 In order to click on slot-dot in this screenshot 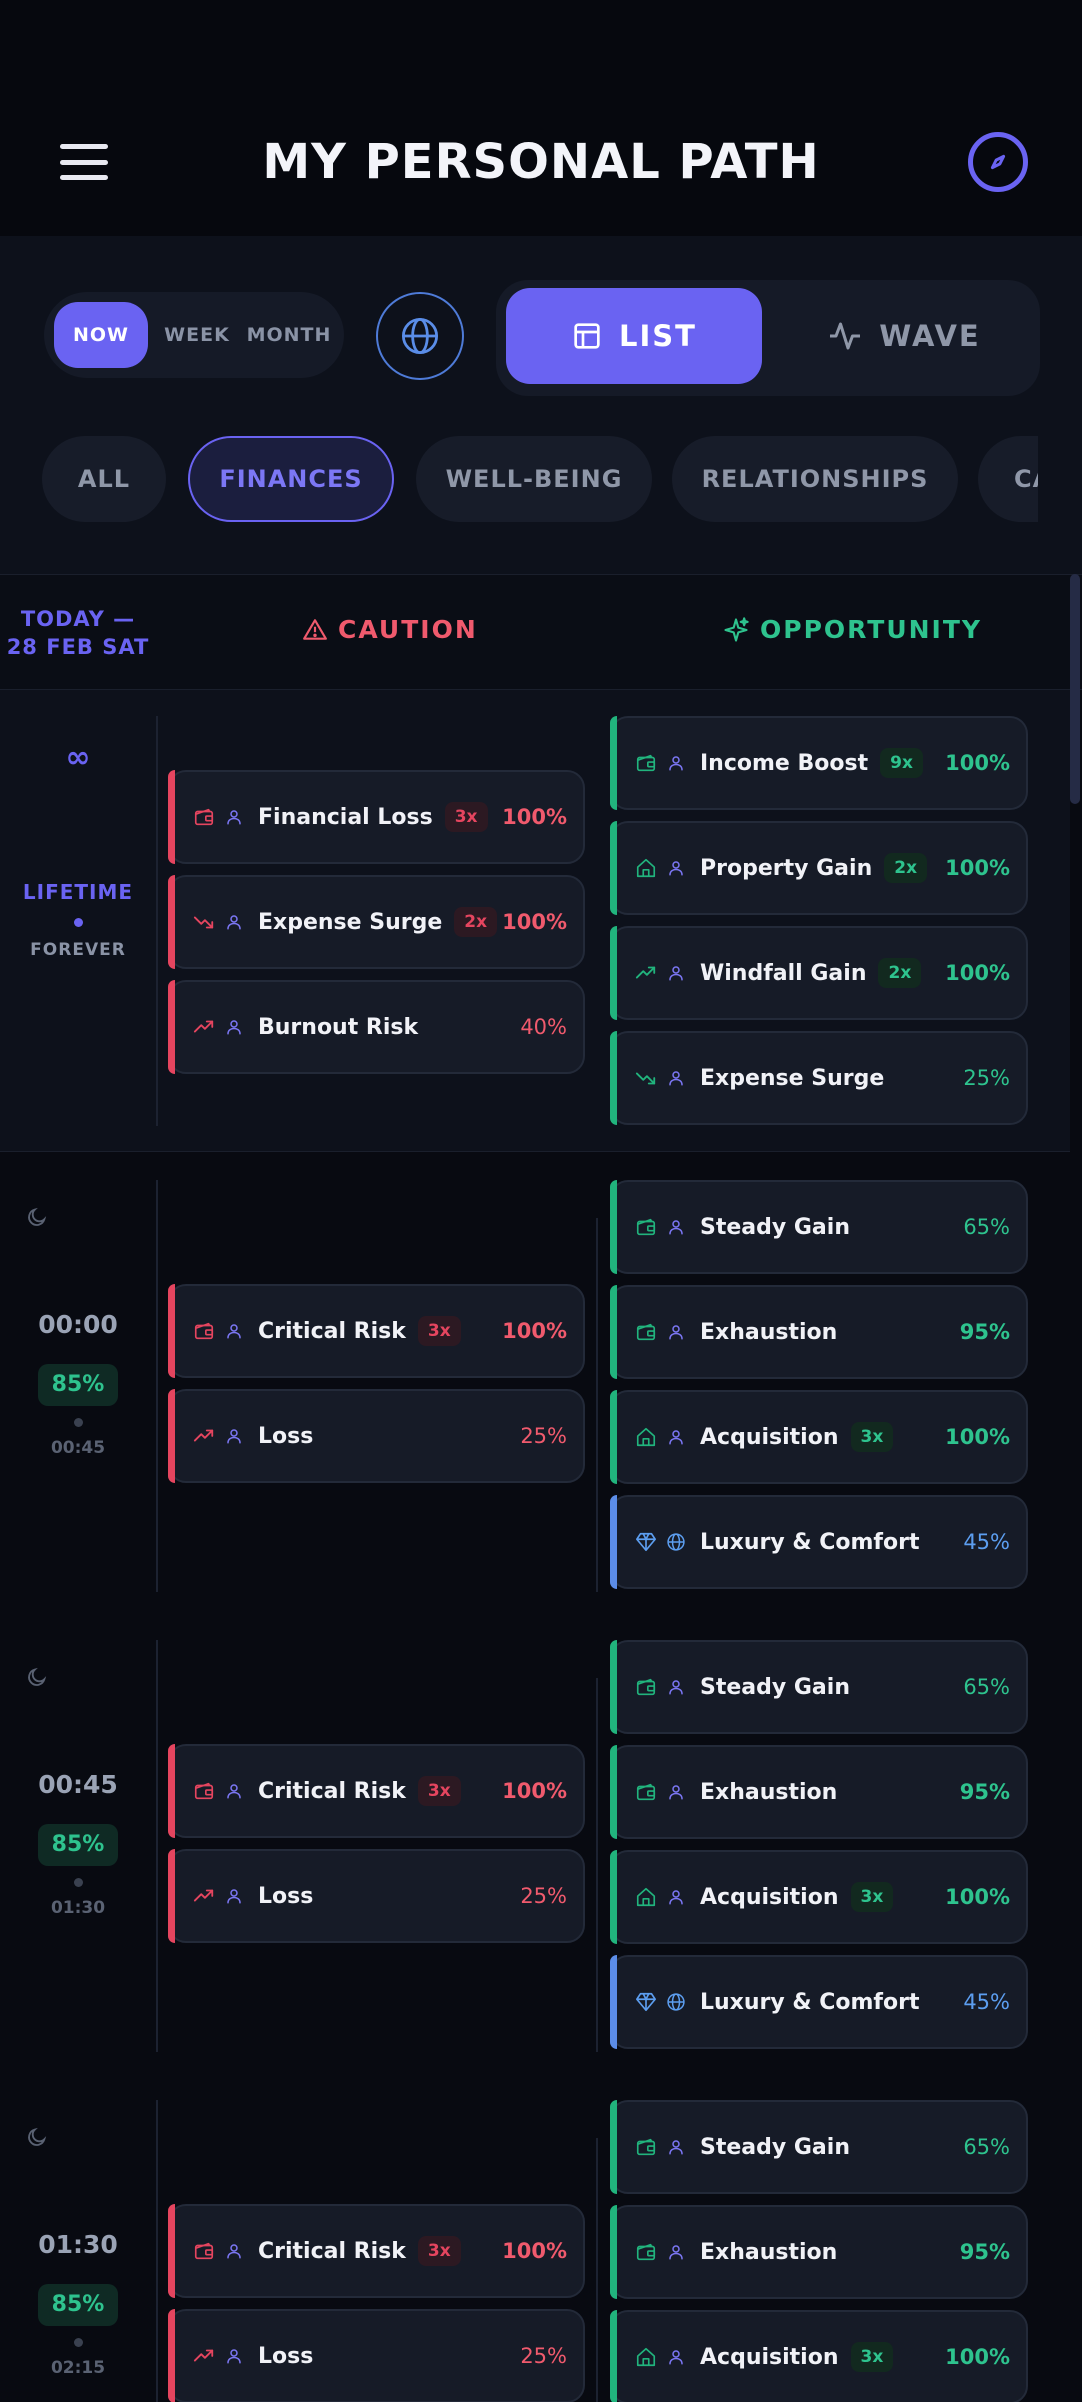, I will do `click(78, 1422)`.